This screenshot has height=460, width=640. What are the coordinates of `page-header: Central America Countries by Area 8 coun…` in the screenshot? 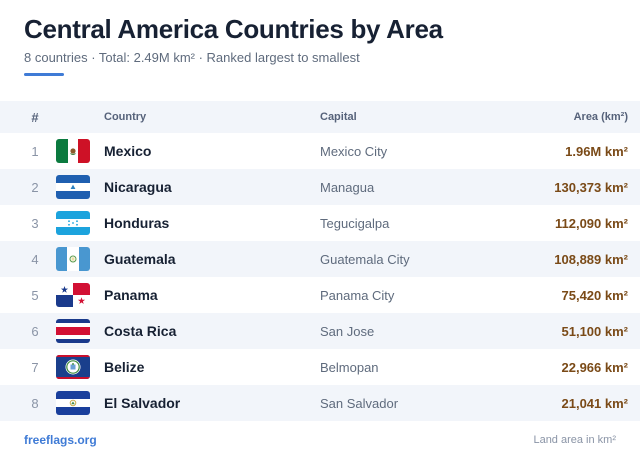 It's located at (233, 45).